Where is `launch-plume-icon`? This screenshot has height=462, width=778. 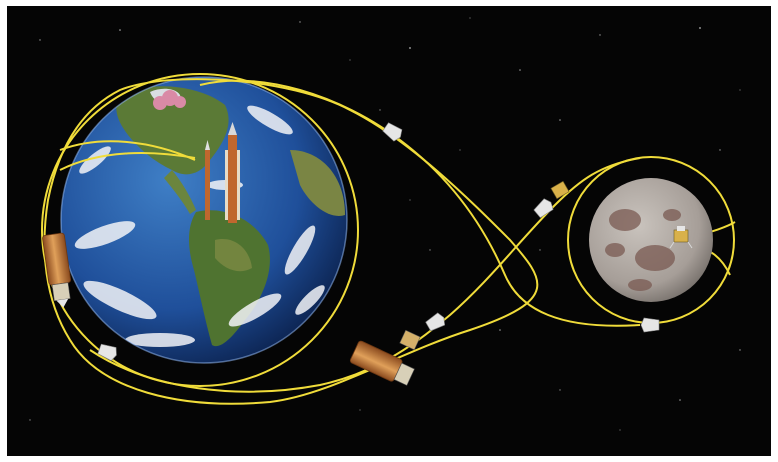
launch-plume-icon is located at coordinates (169, 100).